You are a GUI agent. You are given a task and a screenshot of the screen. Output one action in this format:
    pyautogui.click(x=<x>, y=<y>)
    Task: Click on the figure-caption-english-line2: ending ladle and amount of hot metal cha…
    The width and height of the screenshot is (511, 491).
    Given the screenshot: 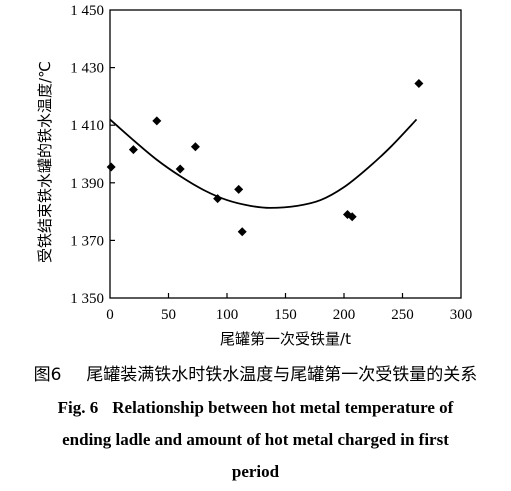 What is the action you would take?
    pyautogui.click(x=255, y=440)
    